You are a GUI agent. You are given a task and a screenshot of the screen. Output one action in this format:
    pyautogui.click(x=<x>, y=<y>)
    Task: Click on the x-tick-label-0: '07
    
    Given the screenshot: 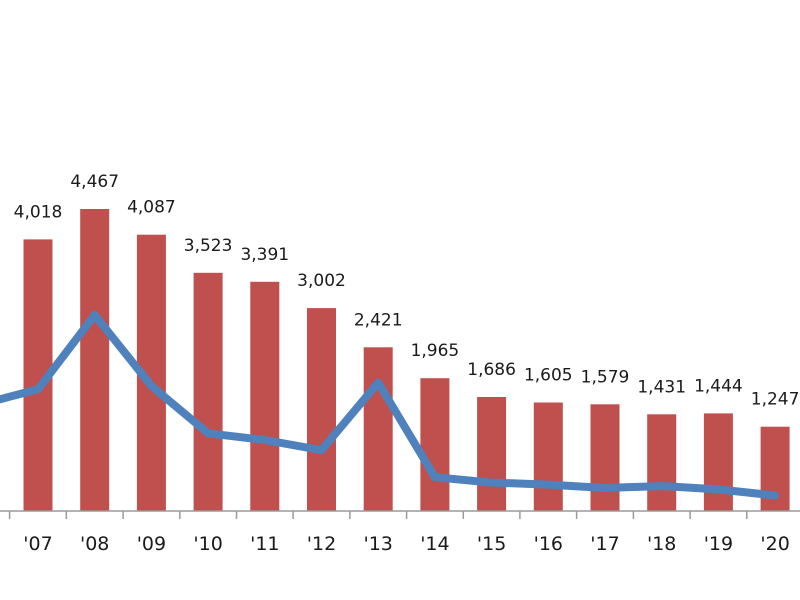 What is the action you would take?
    pyautogui.click(x=37, y=544)
    